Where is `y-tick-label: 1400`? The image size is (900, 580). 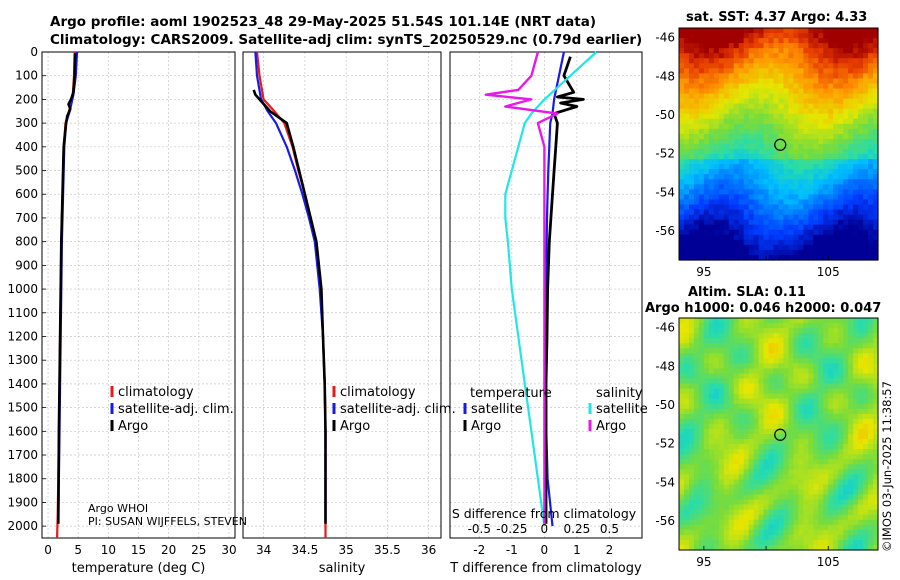
y-tick-label: 1400 is located at coordinates (22, 384).